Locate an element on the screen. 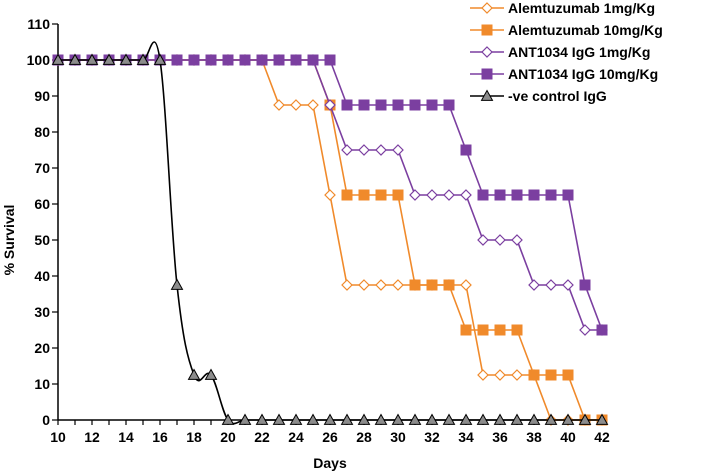 The width and height of the screenshot is (705, 474). x-tick-label: 32 is located at coordinates (432, 437).